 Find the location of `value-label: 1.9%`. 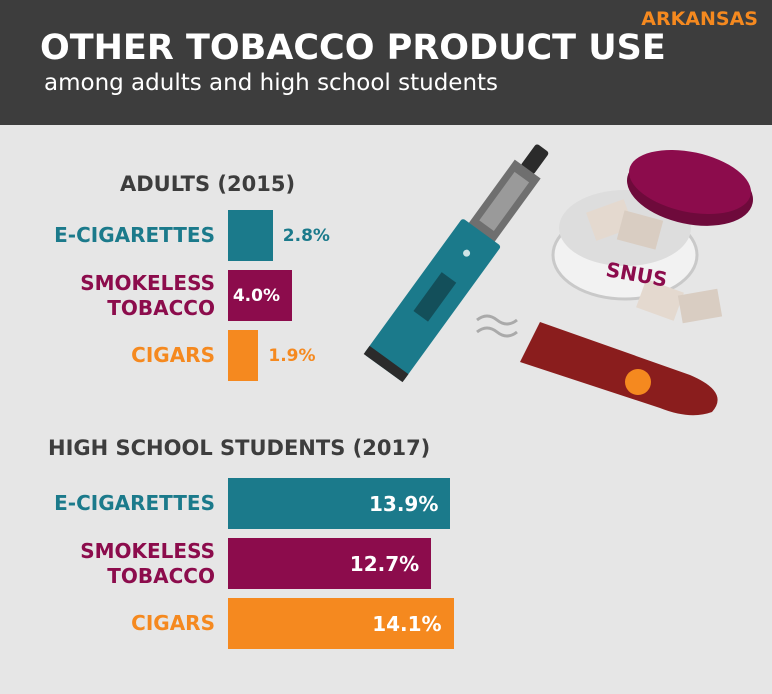

value-label: 1.9% is located at coordinates (292, 355).